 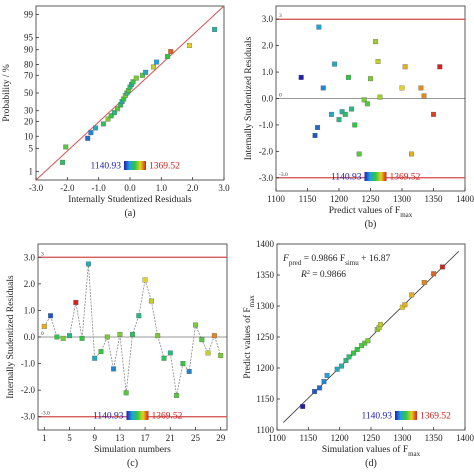 I want to click on x-tick-label: 5, so click(x=69, y=438).